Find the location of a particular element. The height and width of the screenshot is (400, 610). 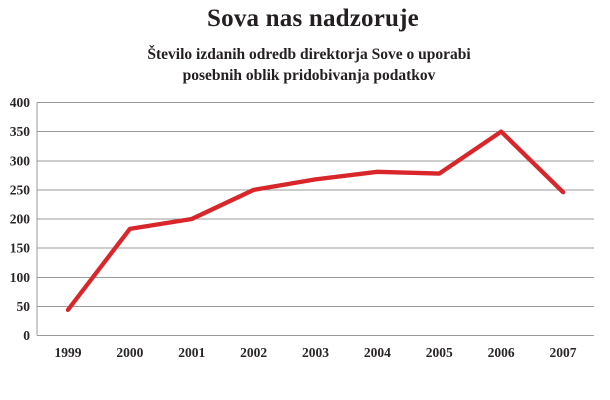

x-axis-tick-label: 2000 is located at coordinates (129, 352).